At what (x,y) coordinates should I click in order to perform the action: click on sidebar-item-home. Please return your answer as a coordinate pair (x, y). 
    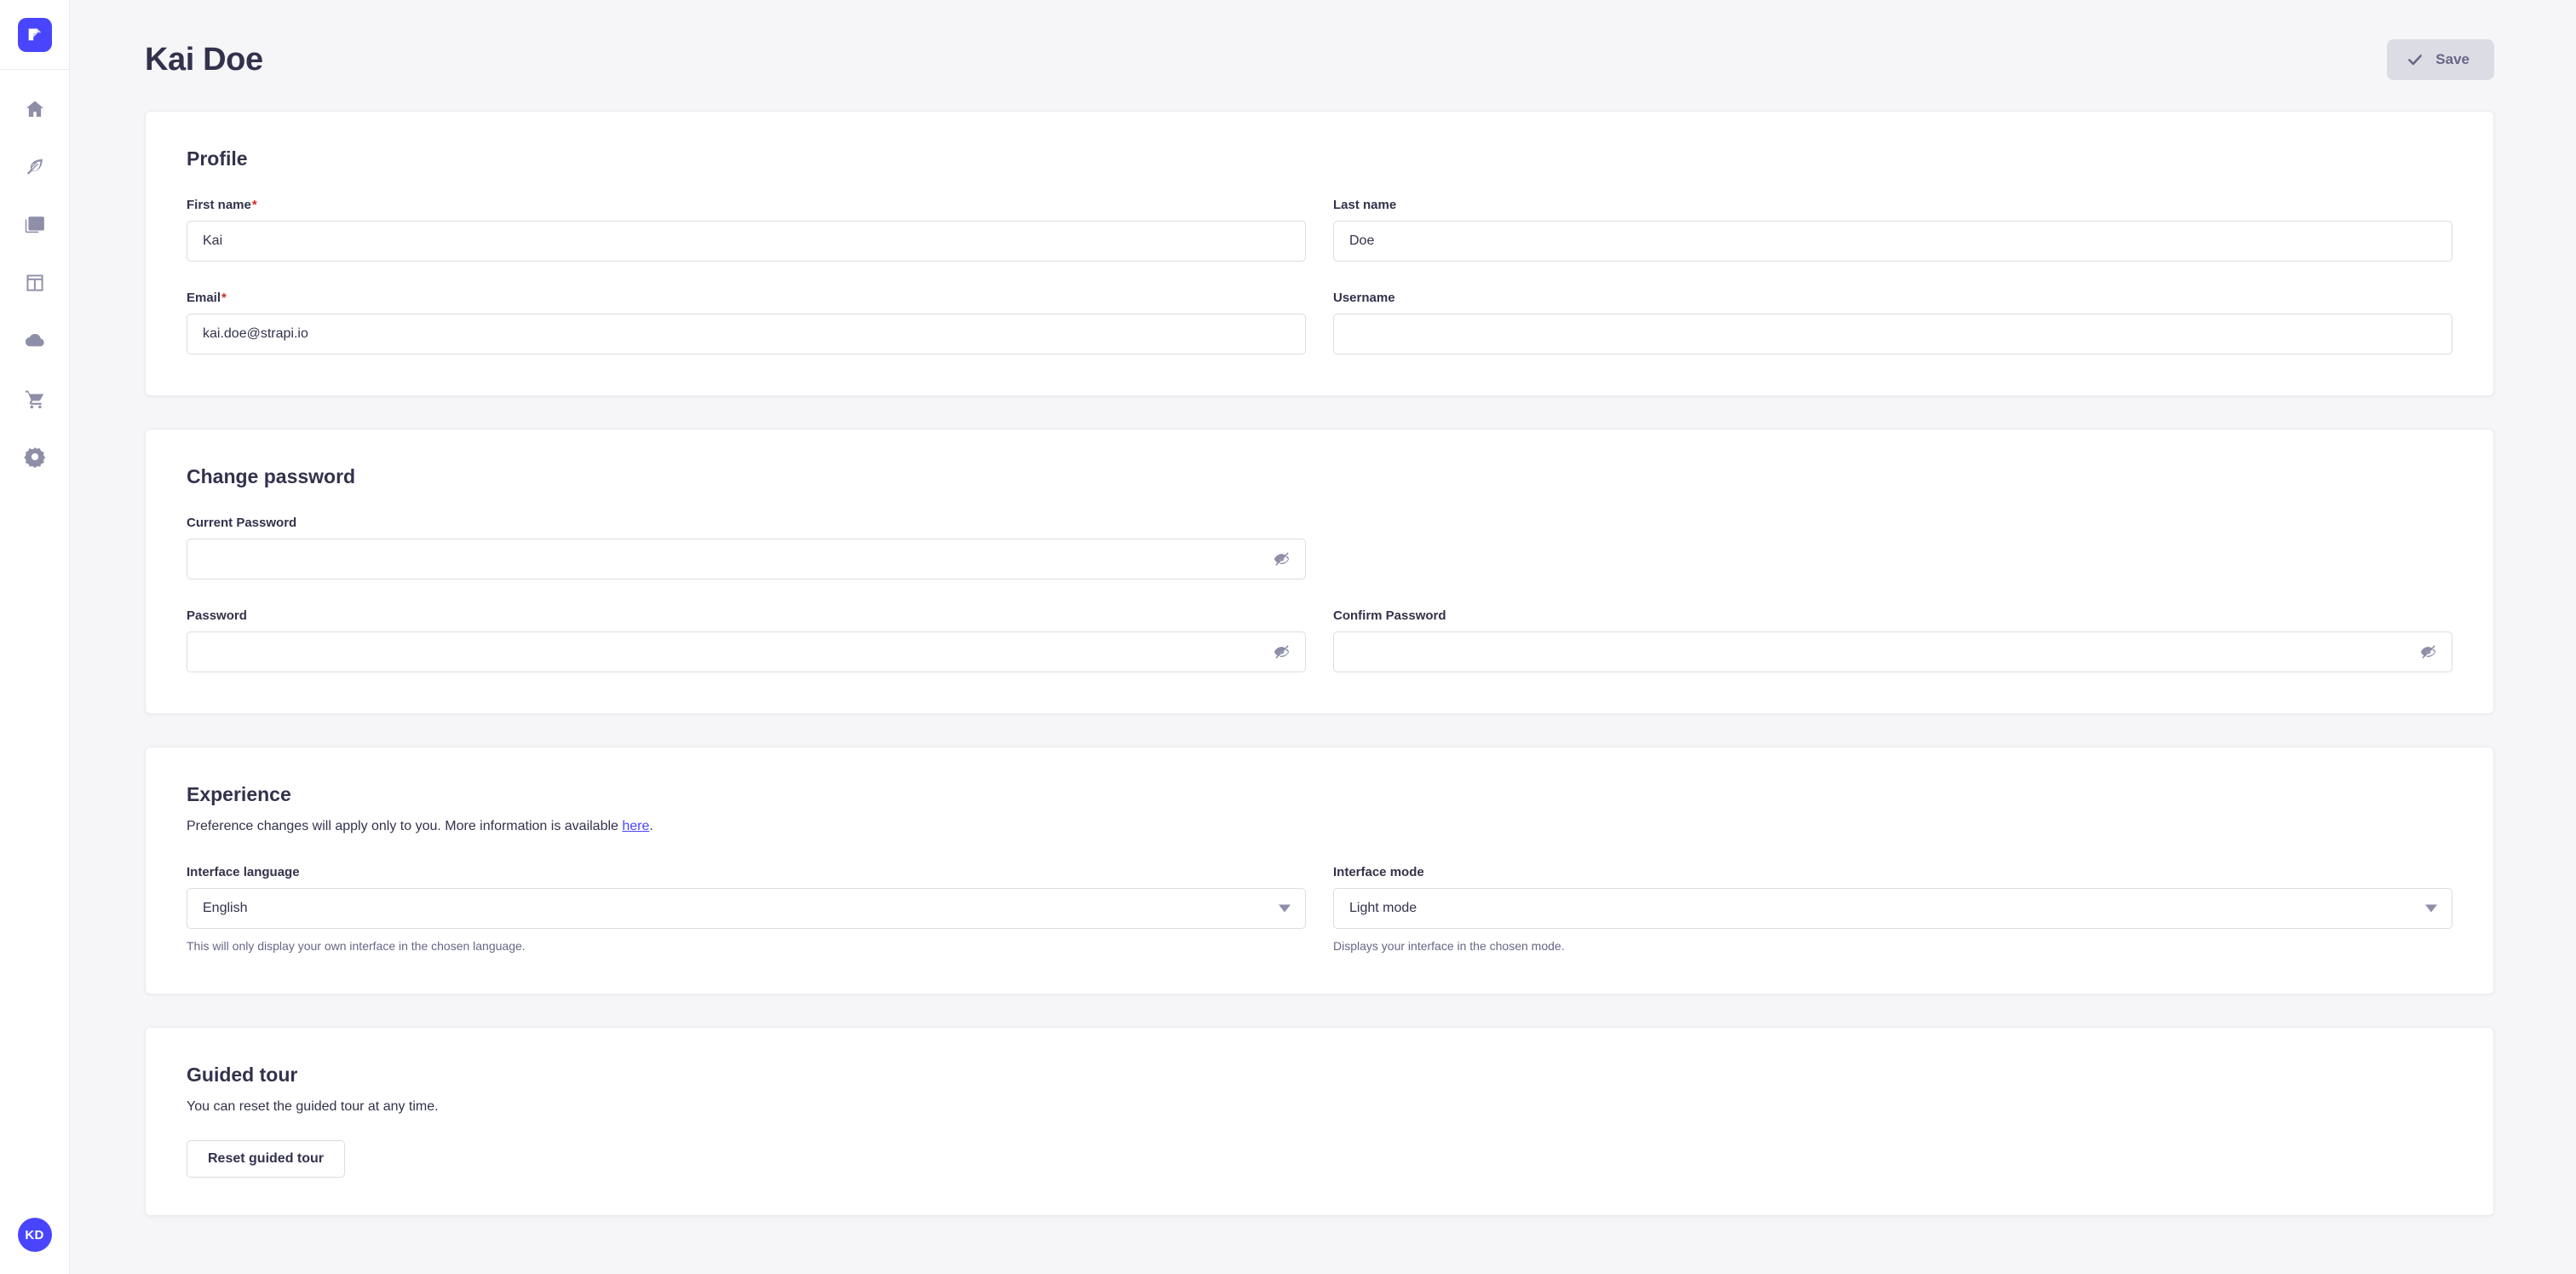
    Looking at the image, I should click on (35, 109).